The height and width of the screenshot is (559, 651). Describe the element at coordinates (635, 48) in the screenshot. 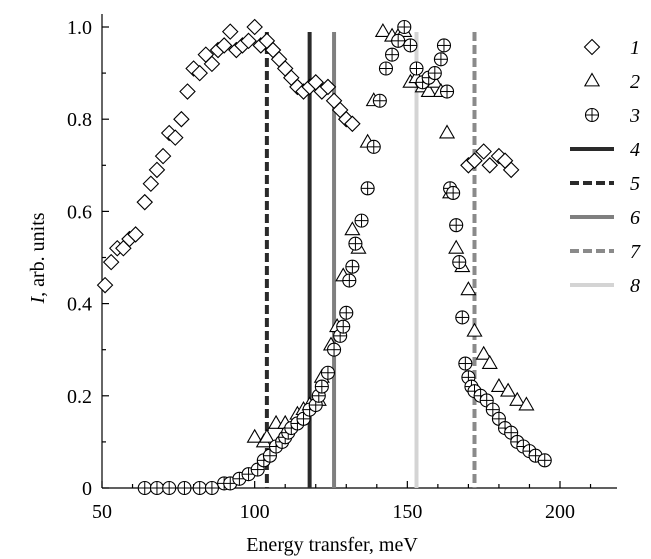

I see `legend-label: 1` at that location.